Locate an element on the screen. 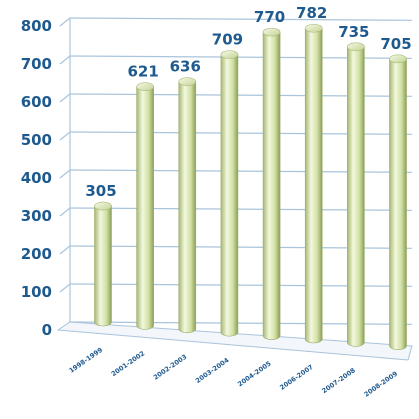  x-tick-label: 2001-2002 is located at coordinates (128, 363).